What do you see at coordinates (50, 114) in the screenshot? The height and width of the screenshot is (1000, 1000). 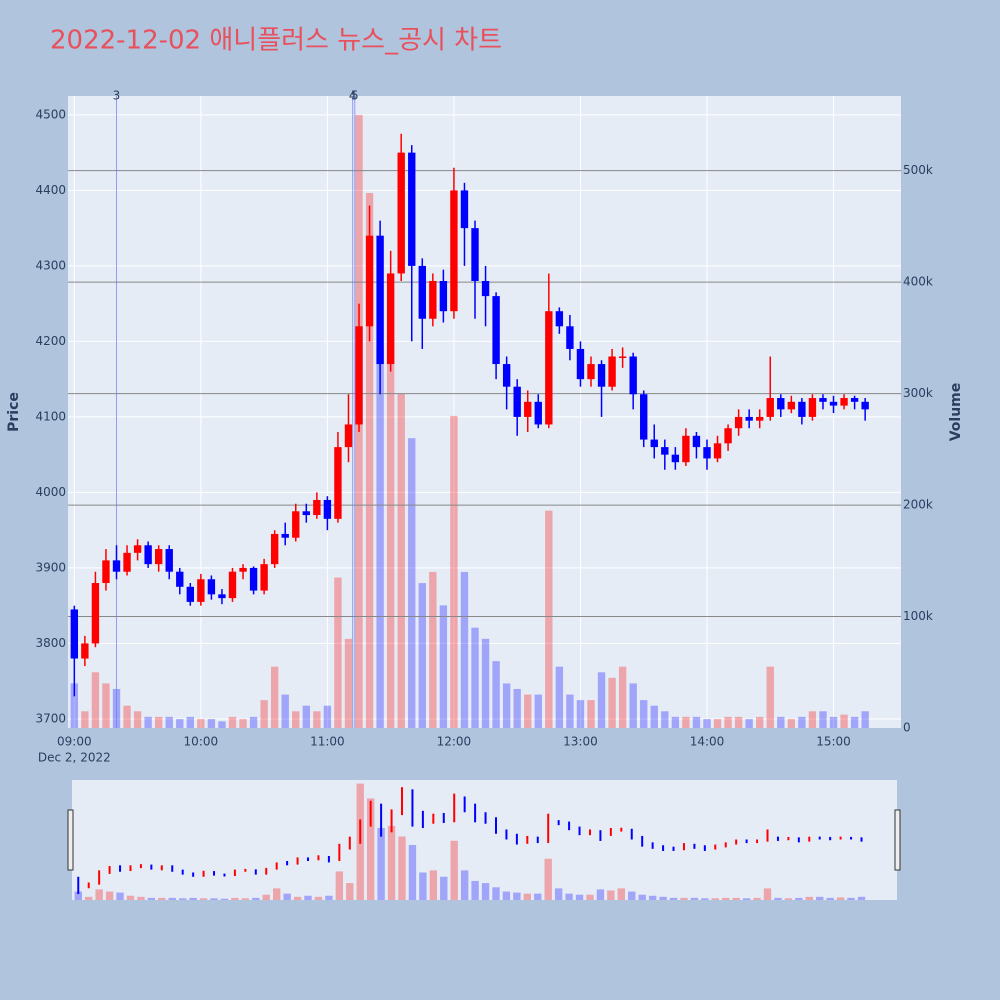 I see `y-tick-label: 4500` at bounding box center [50, 114].